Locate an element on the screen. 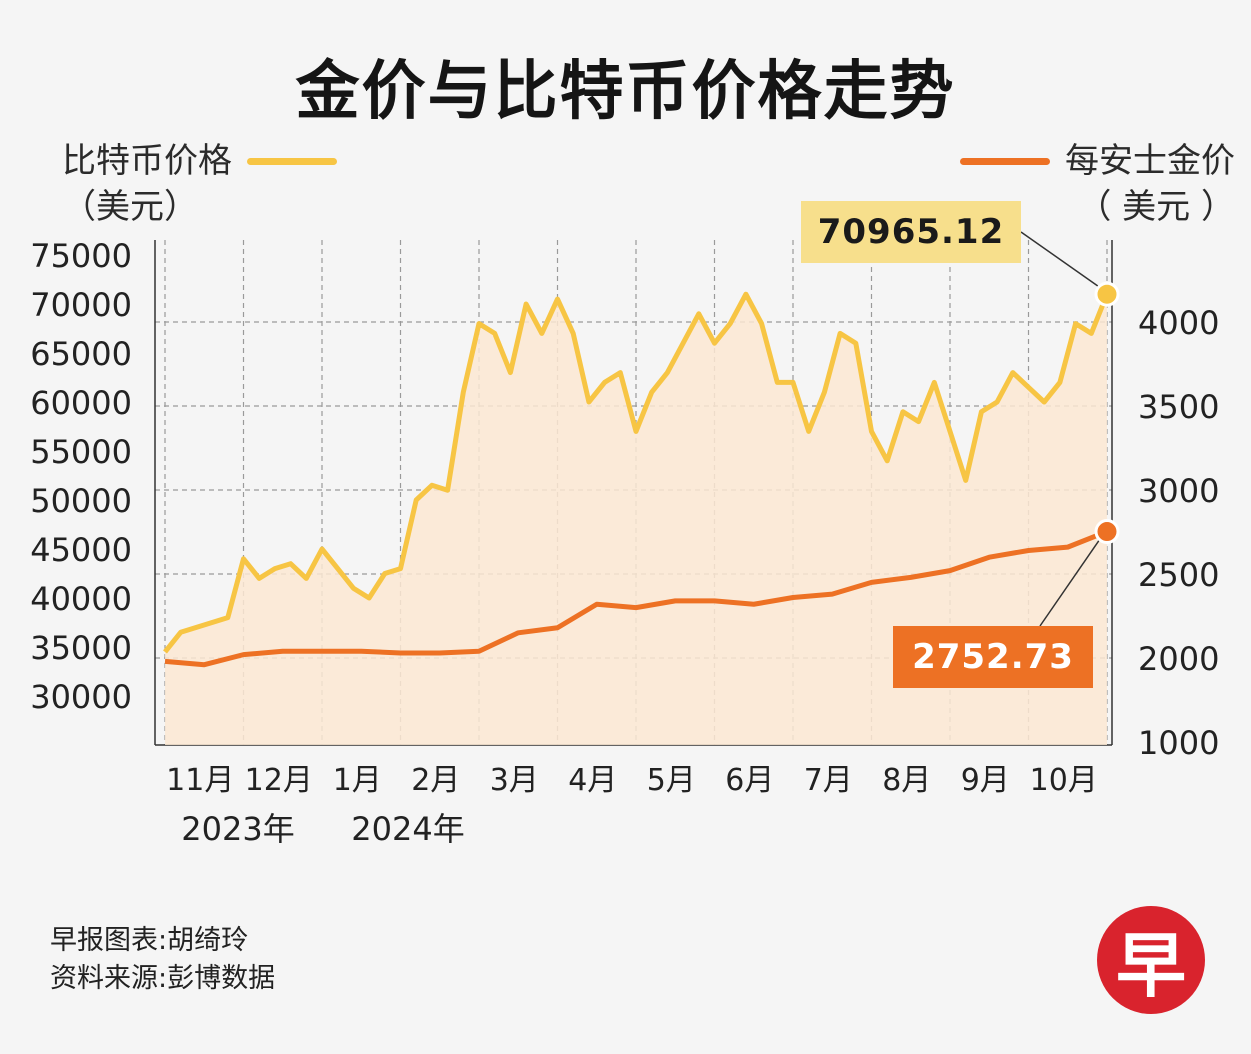 The height and width of the screenshot is (1054, 1251). y-left-tick-label: 65000 is located at coordinates (81, 354).